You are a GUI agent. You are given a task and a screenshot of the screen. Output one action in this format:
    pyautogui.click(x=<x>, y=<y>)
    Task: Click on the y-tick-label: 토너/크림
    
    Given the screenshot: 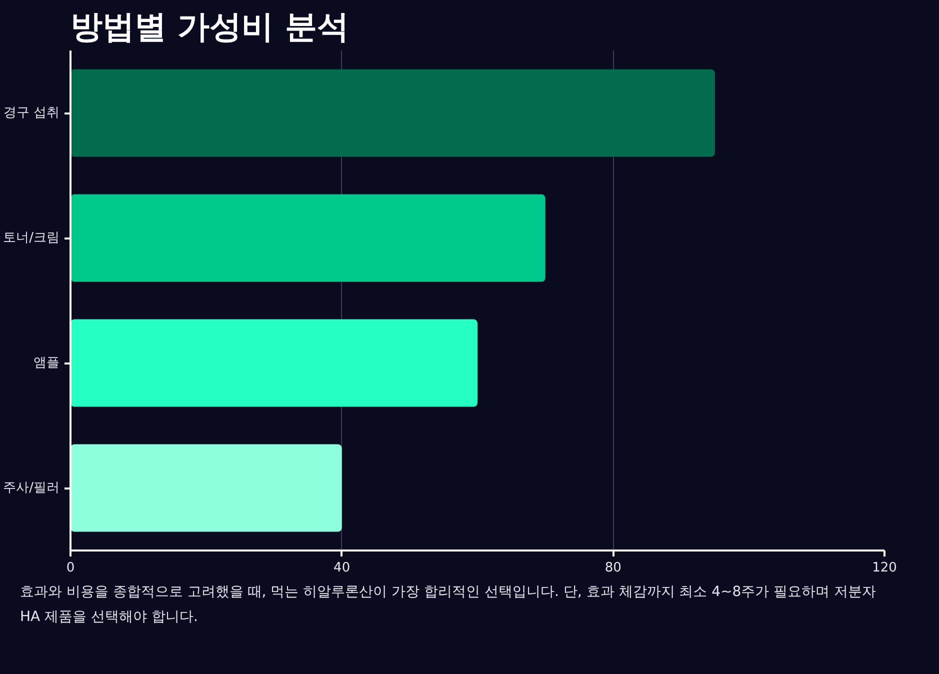 What is the action you would take?
    pyautogui.click(x=31, y=238)
    